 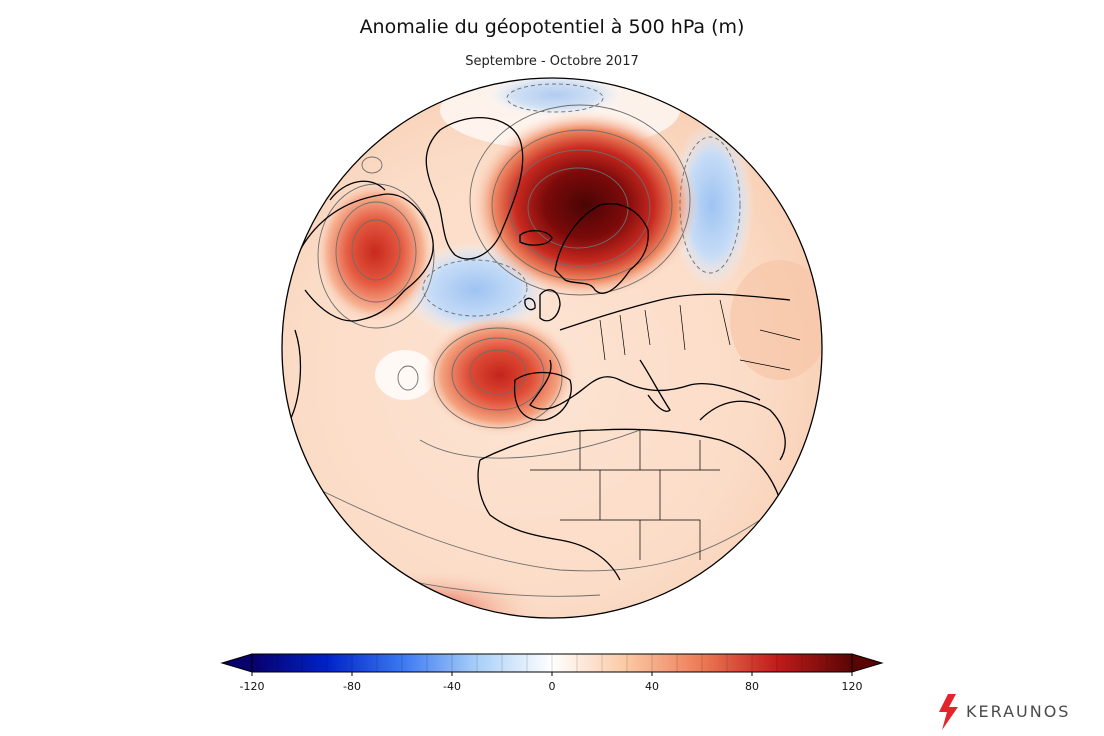 What do you see at coordinates (652, 686) in the screenshot?
I see `colorbar-tick-label: 40` at bounding box center [652, 686].